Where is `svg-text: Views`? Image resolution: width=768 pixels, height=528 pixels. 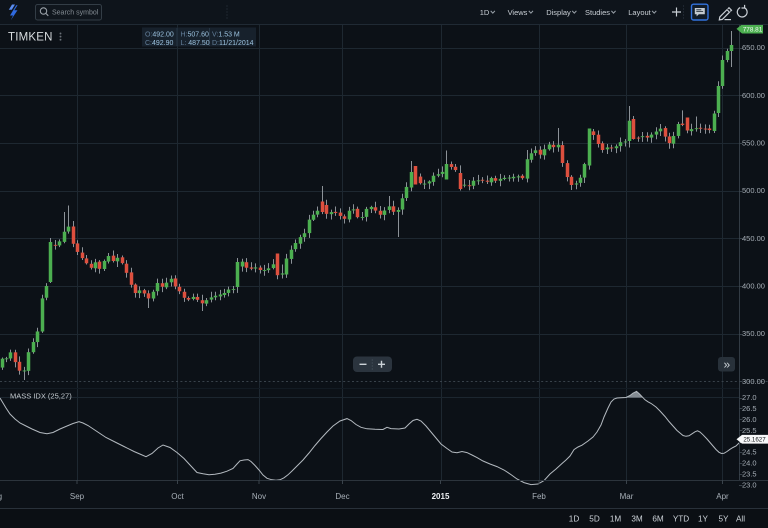 svg-text: Views is located at coordinates (518, 12).